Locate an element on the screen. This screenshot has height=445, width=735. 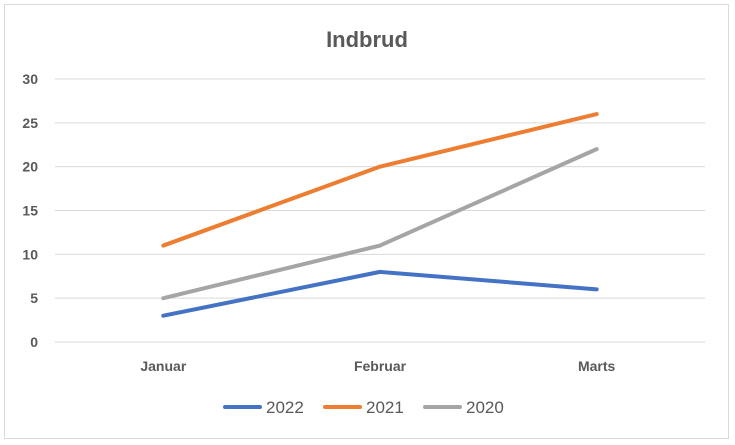
legend-label-2021: 2021 is located at coordinates (385, 407).